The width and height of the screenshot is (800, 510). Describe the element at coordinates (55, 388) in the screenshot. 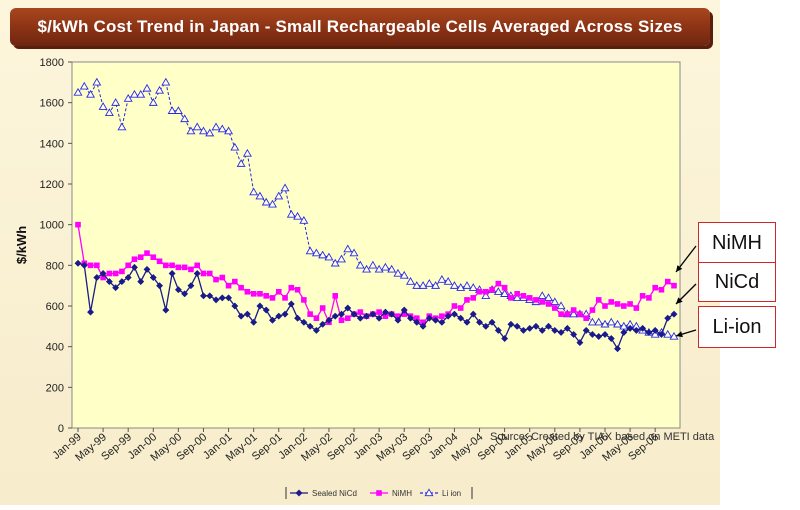

I see `y-tick-label: 200` at that location.